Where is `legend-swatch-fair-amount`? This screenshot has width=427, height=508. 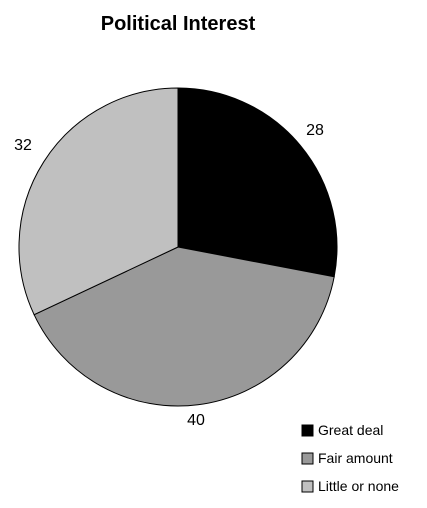 legend-swatch-fair-amount is located at coordinates (307, 458).